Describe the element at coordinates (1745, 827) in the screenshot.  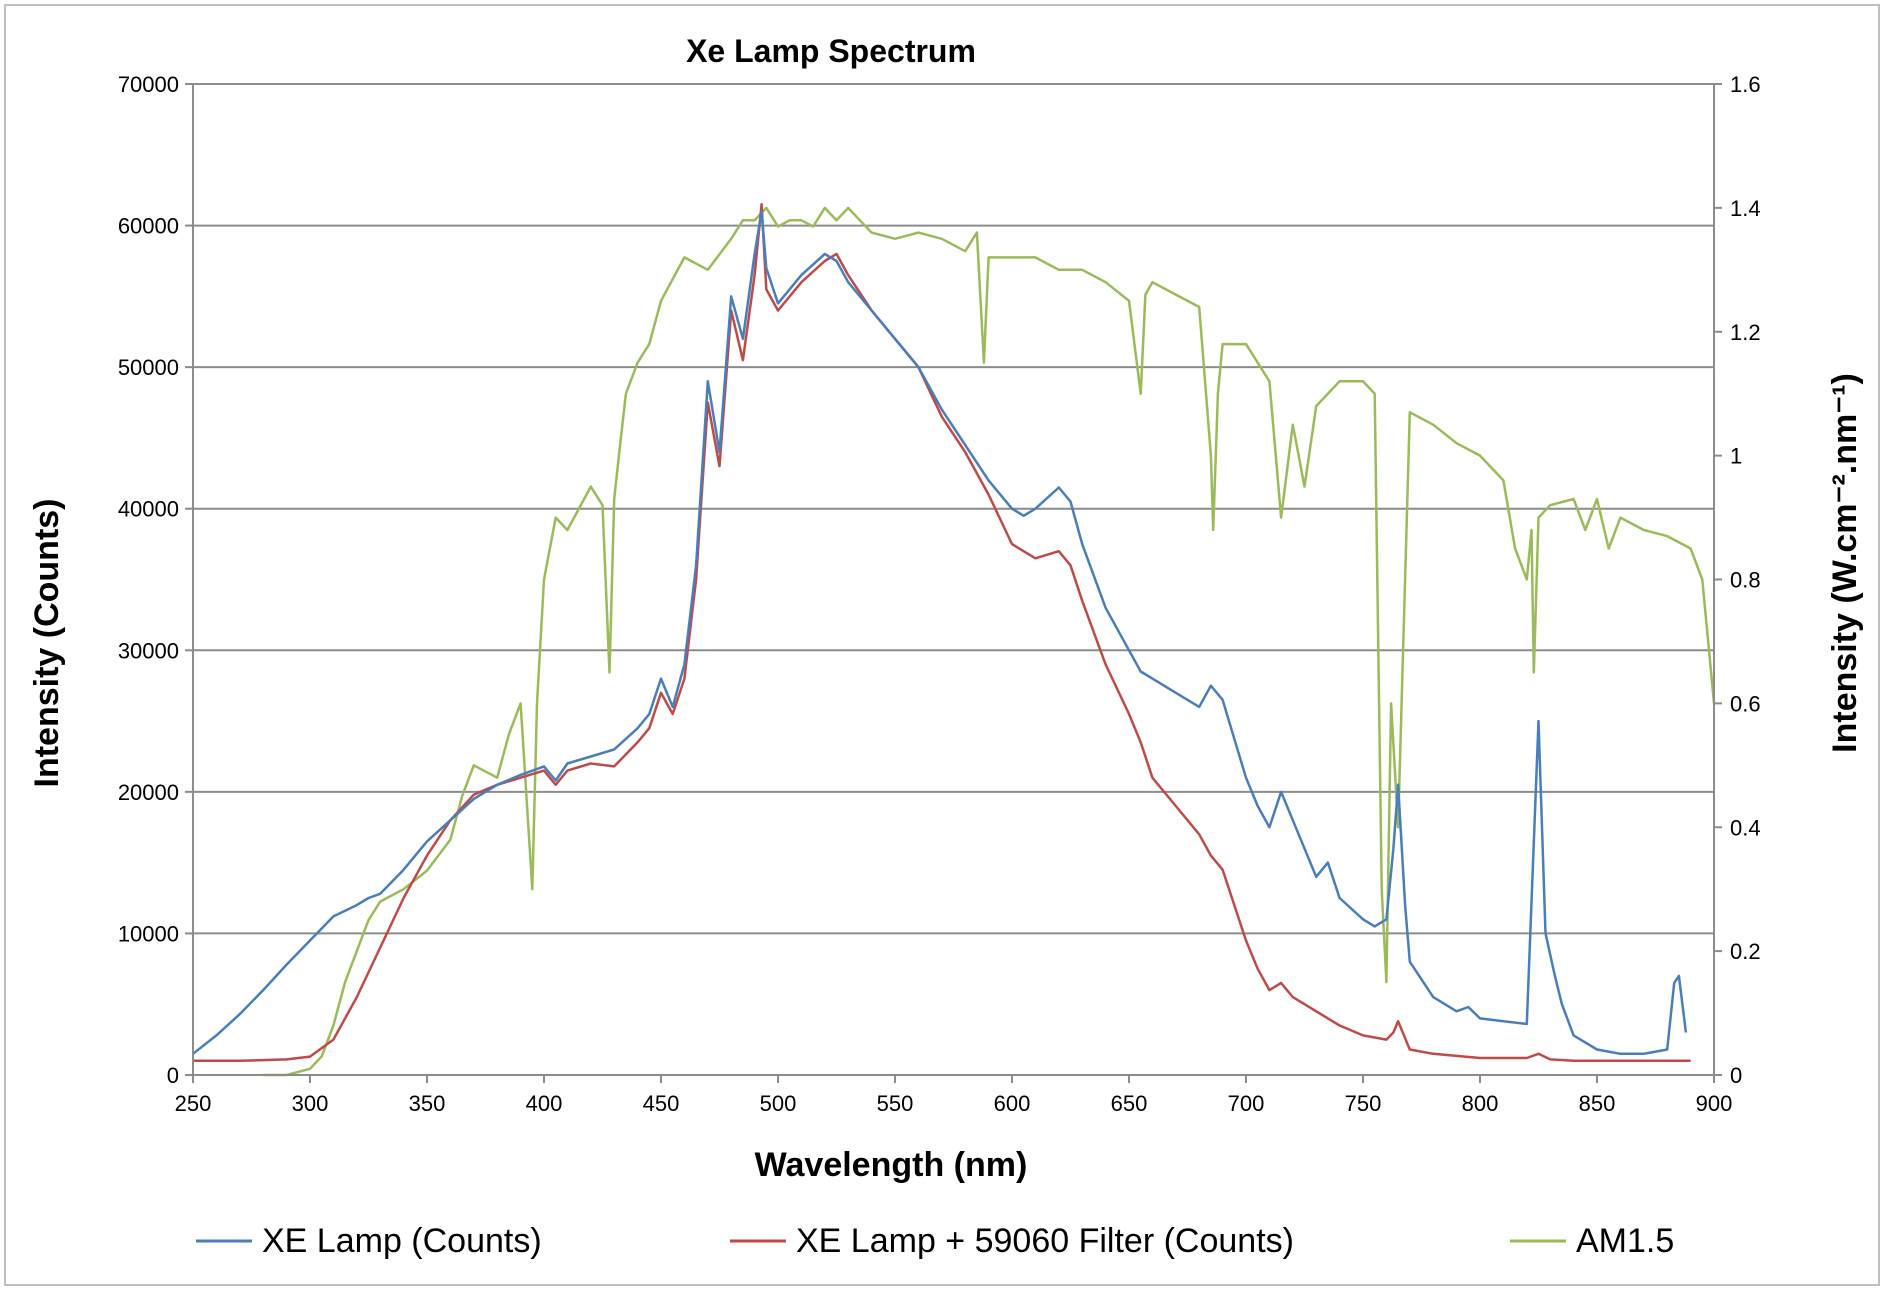
I see `y-right-tick-label-2: 0.4` at that location.